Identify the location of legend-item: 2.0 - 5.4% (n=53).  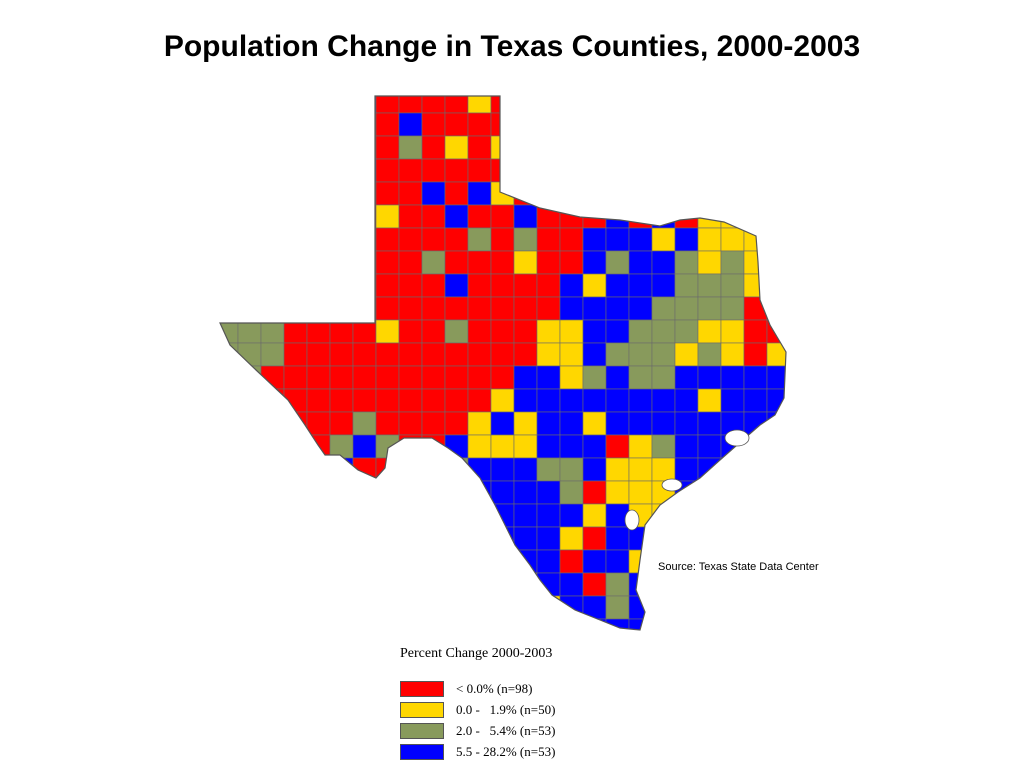
(477, 730).